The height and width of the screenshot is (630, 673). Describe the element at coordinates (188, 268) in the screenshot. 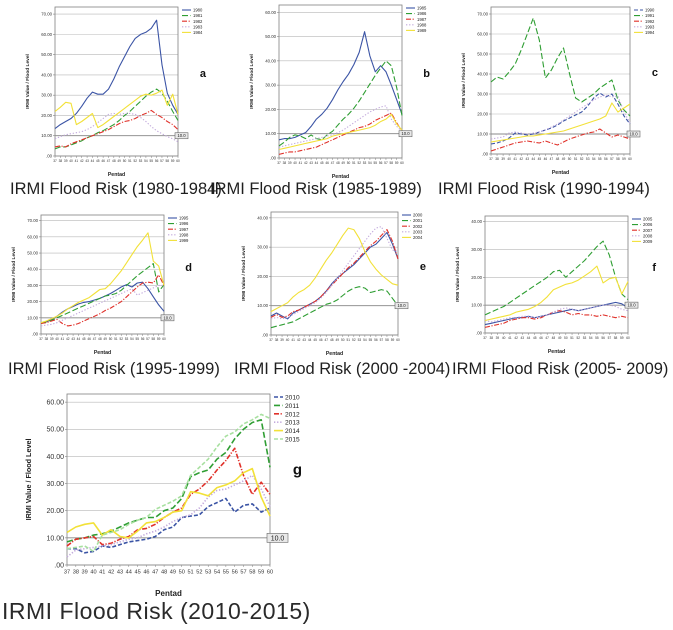

I see `svg-text: d` at that location.